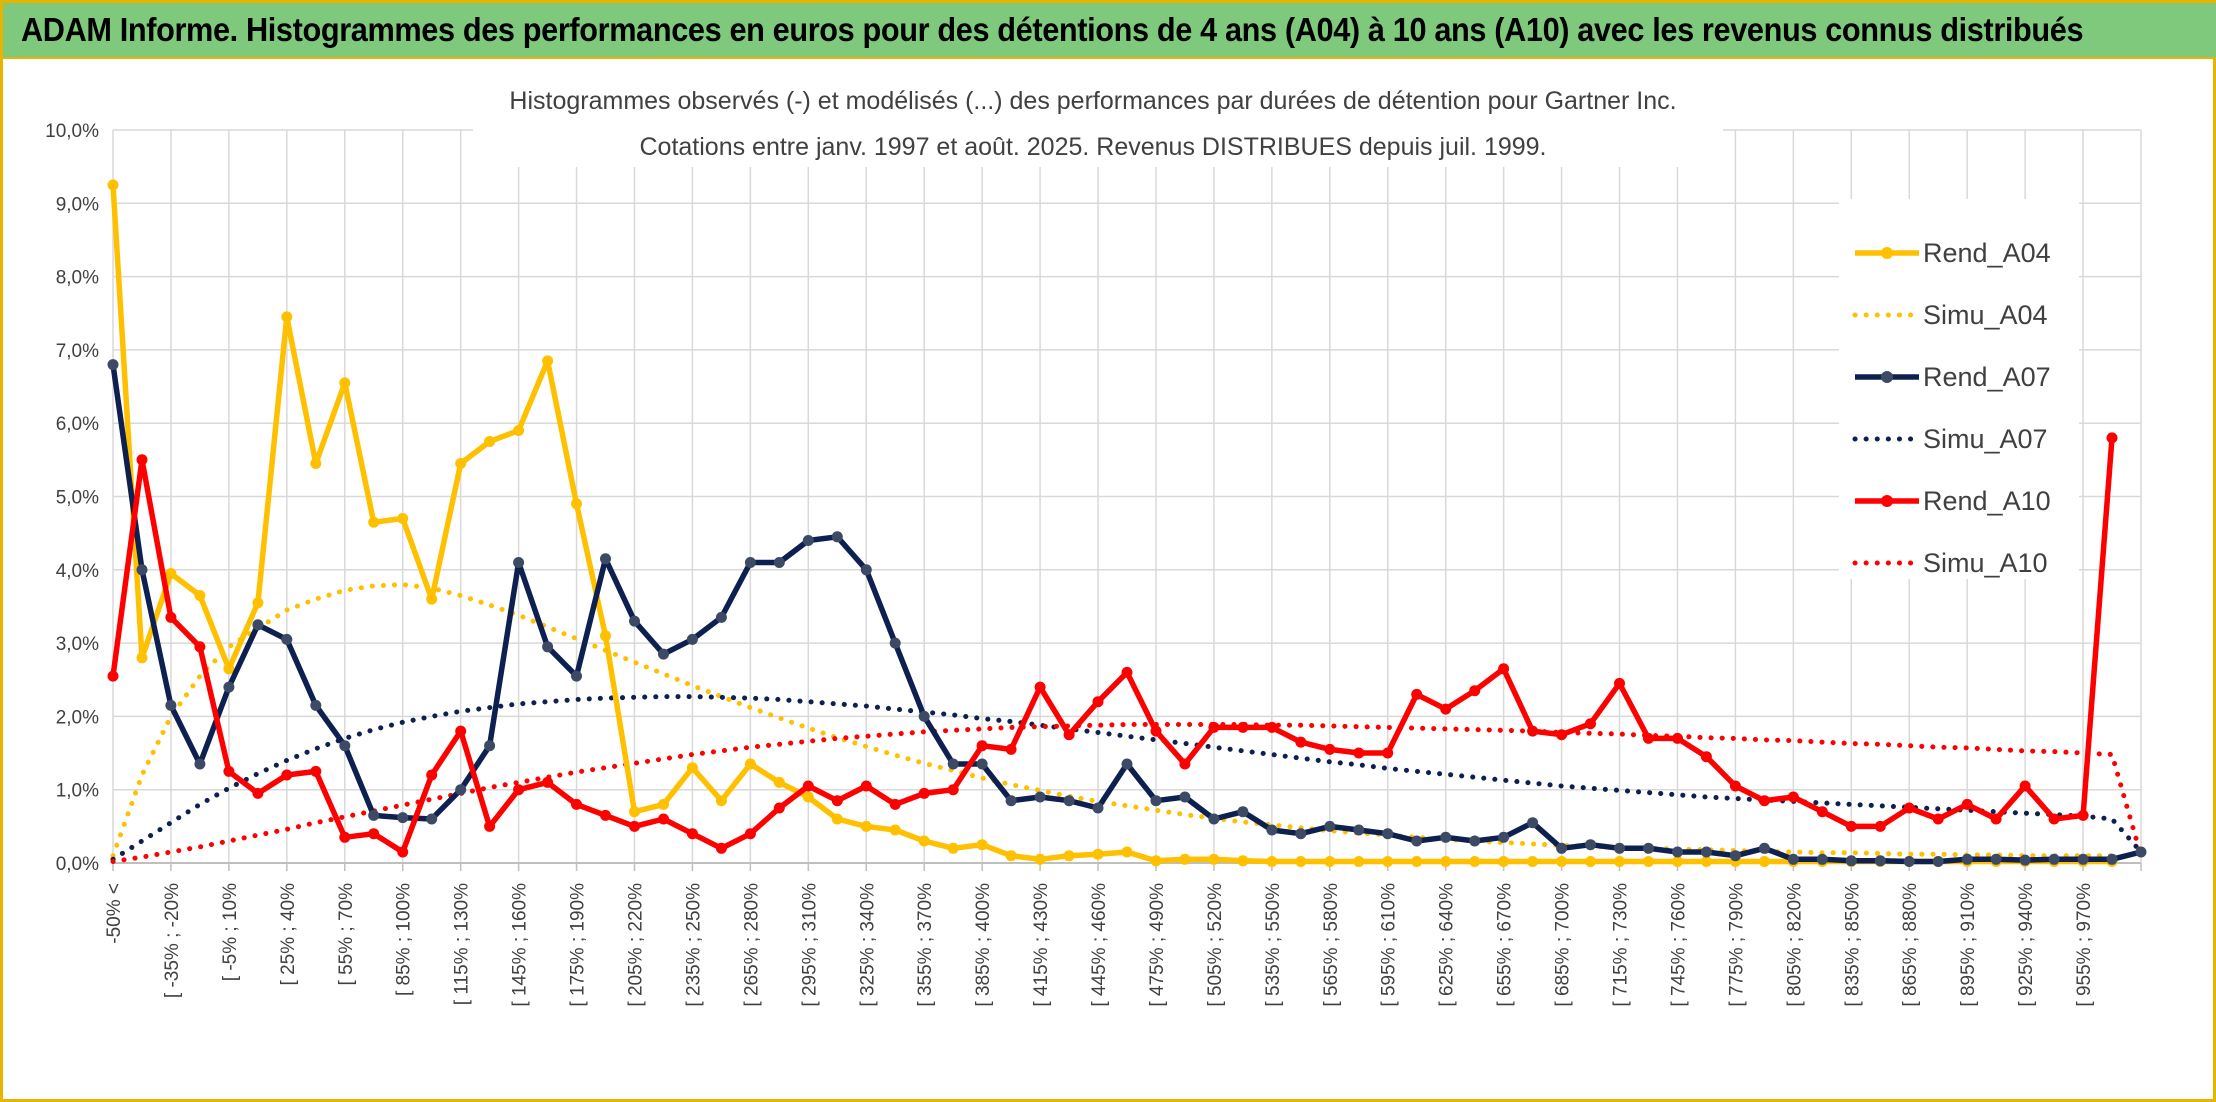 This screenshot has height=1102, width=2216. I want to click on x-tick-label: [ 745% ; 760%, so click(1678, 945).